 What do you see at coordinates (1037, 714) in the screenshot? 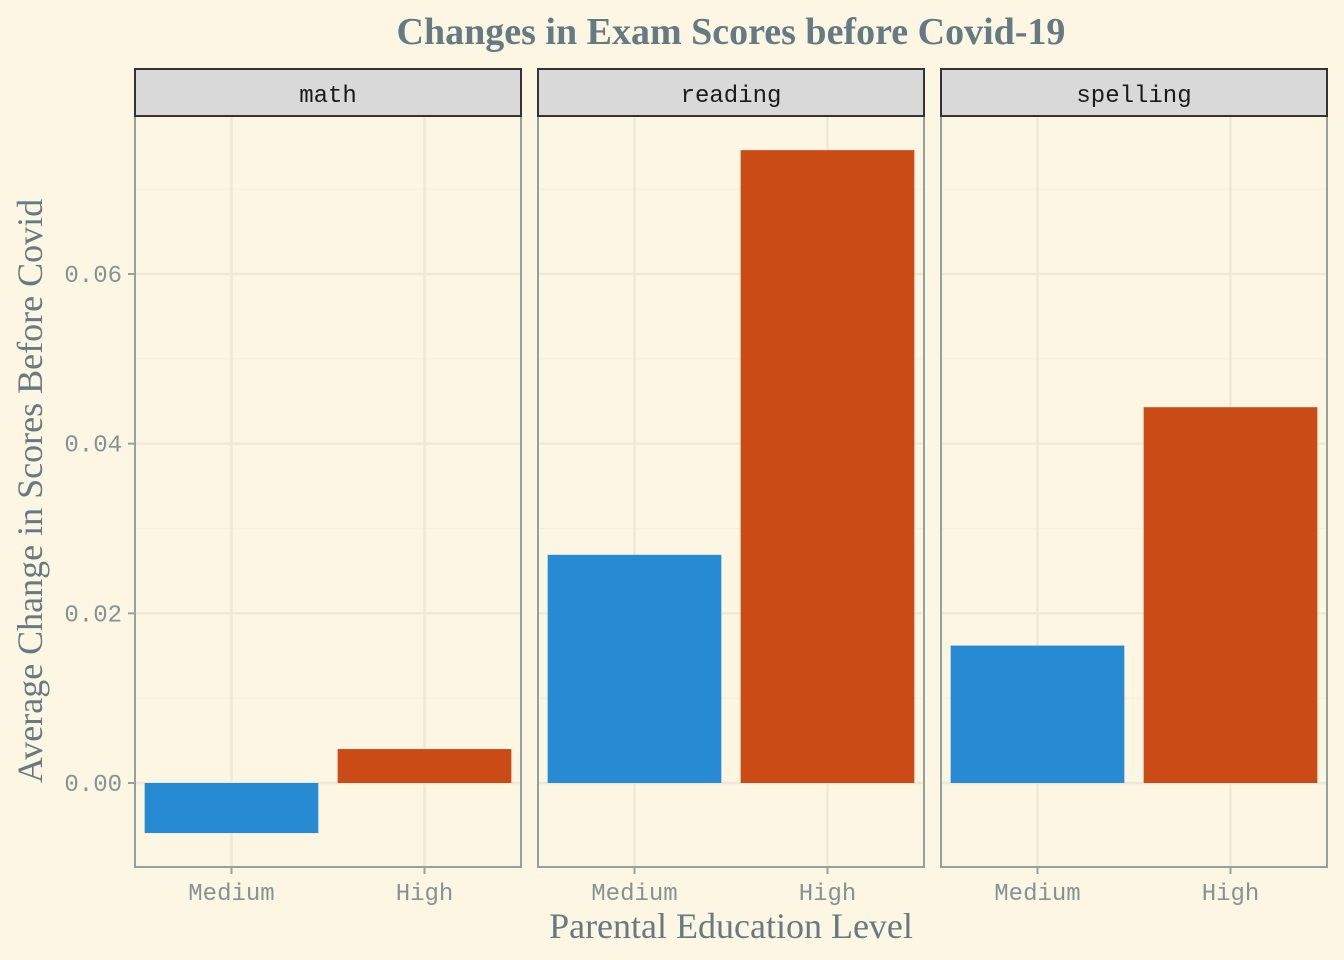
I see `bar-spelling-medium` at bounding box center [1037, 714].